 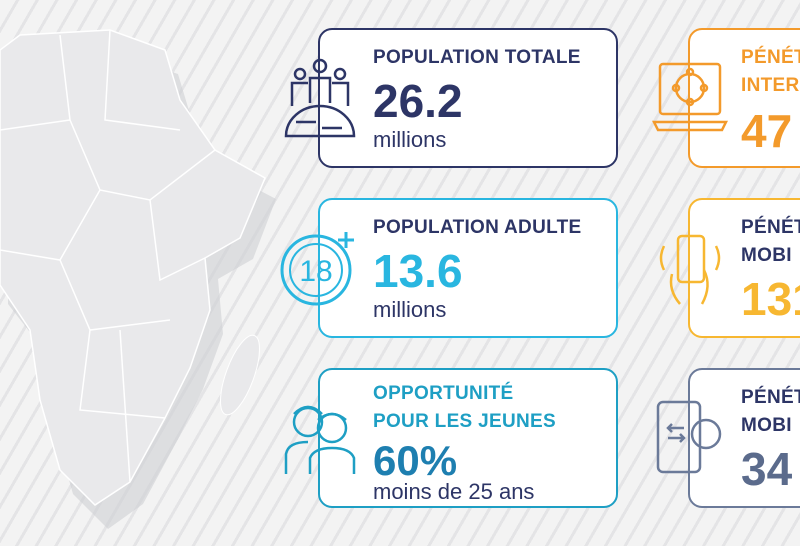 I want to click on card: POPULATION ADULTE 13.6 millions, so click(x=468, y=268).